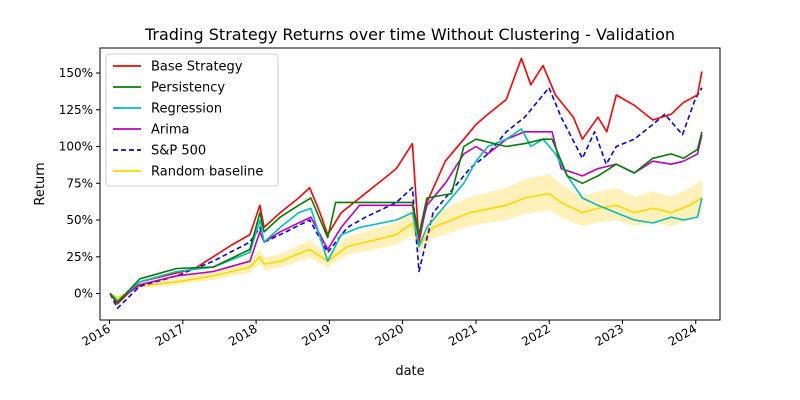 The width and height of the screenshot is (800, 400). I want to click on y-tick-label: 100%, so click(76, 147).